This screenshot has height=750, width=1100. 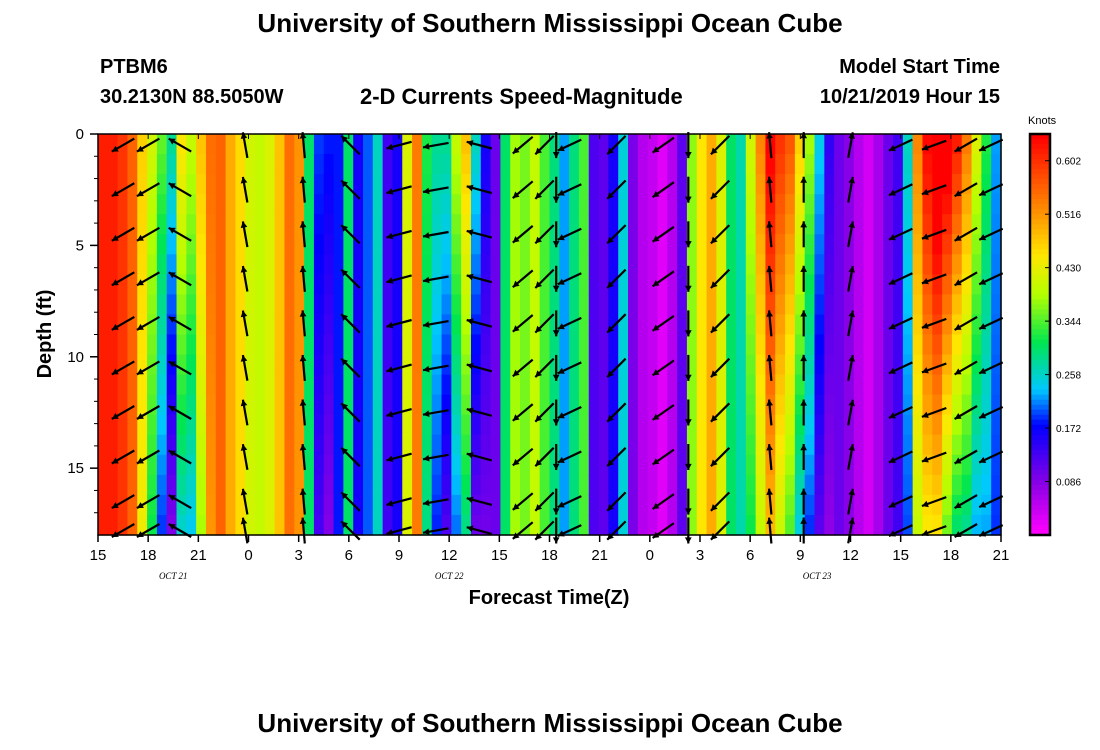 What do you see at coordinates (248, 555) in the screenshot?
I see `x-tick-label: 0` at bounding box center [248, 555].